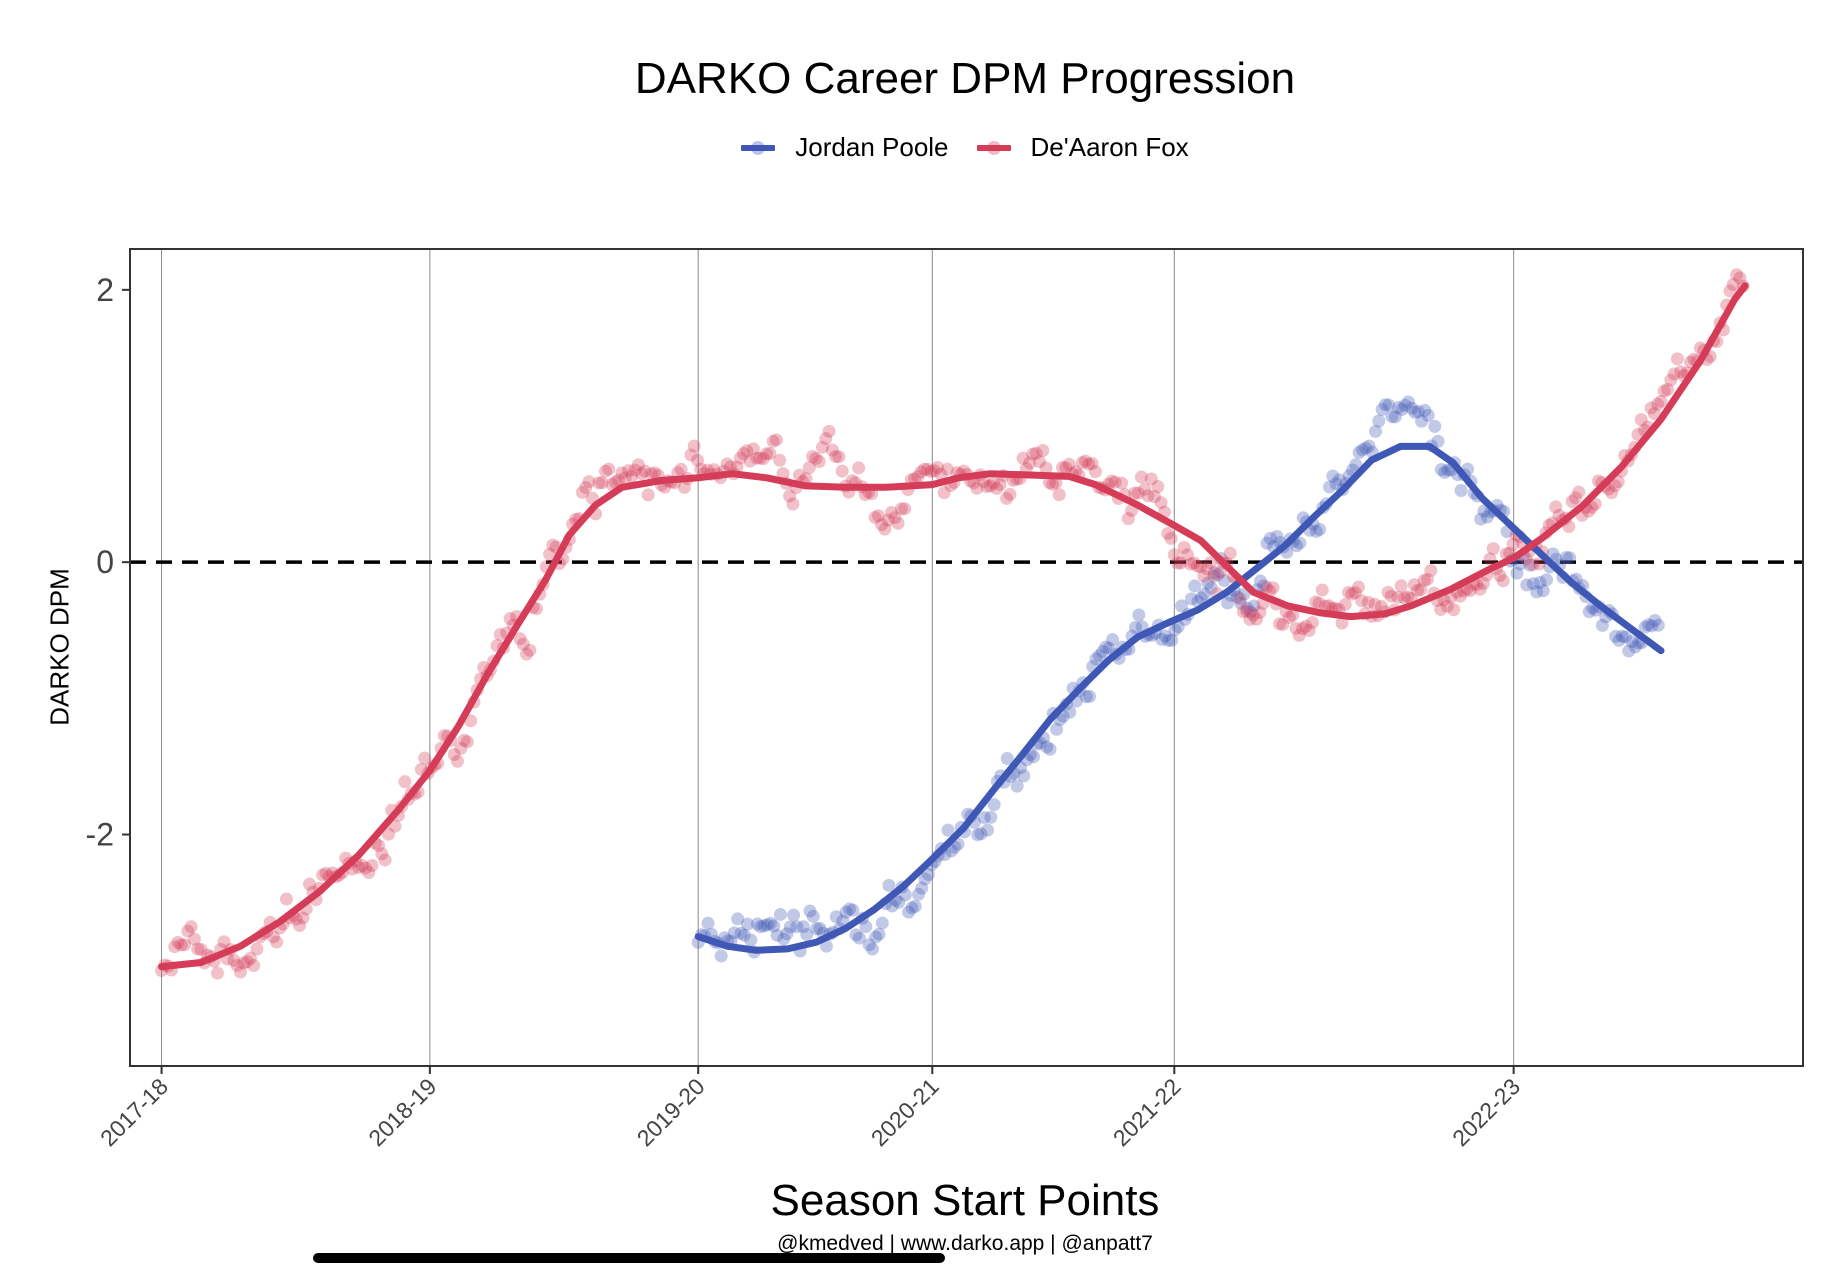  I want to click on x-tick-label: 2018-19, so click(402, 1112).